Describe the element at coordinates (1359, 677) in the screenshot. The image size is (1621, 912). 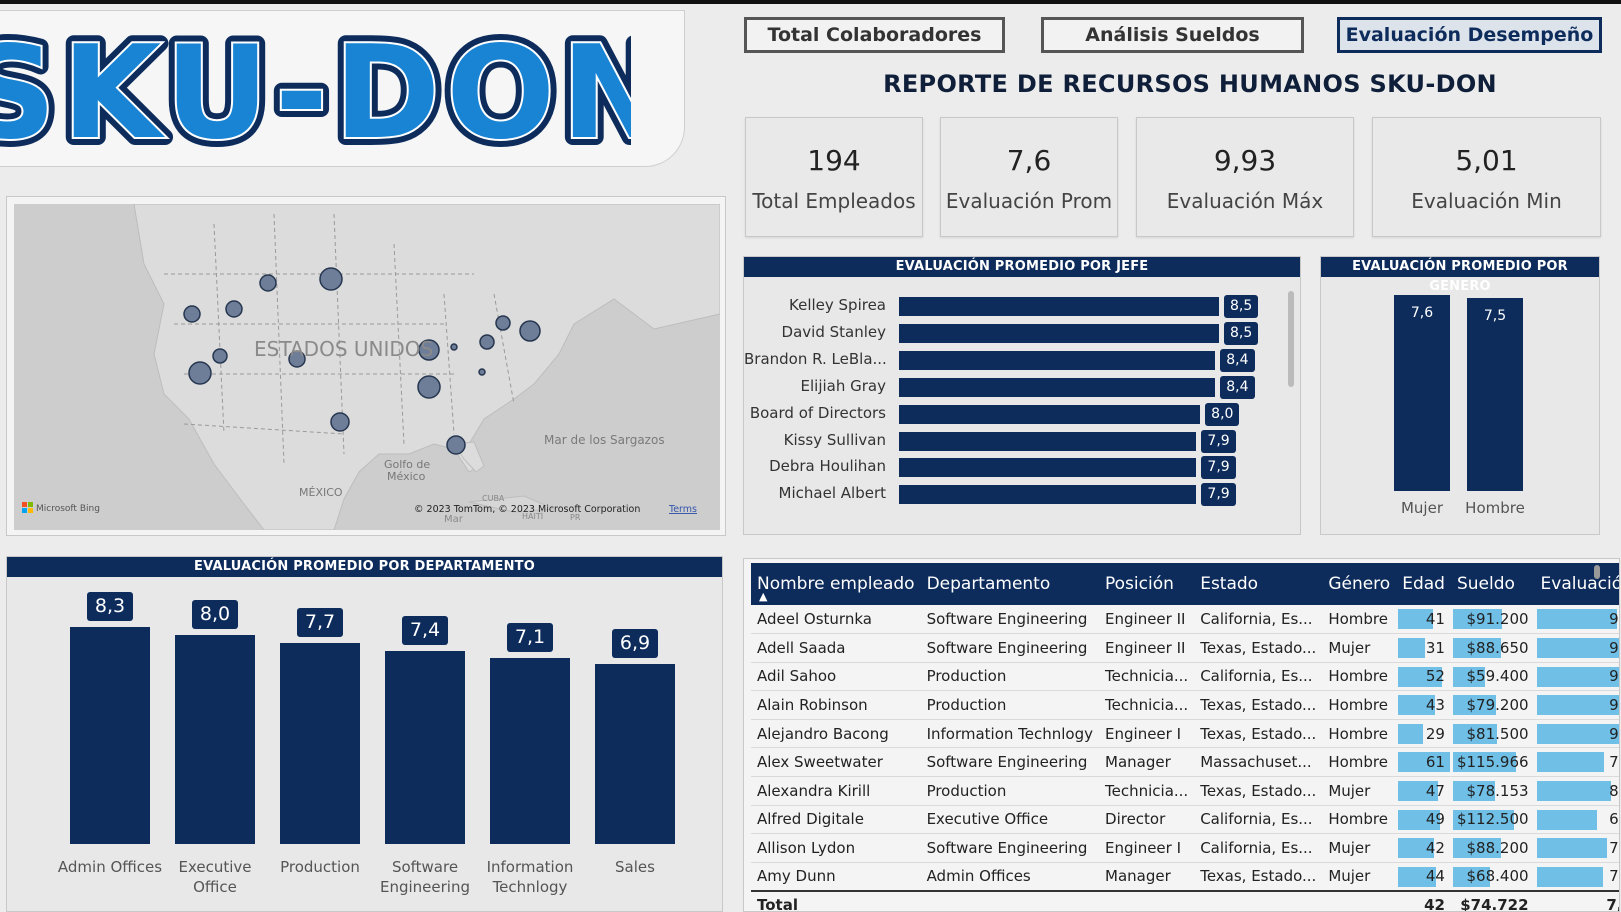
I see `table-cell: Hombre` at that location.